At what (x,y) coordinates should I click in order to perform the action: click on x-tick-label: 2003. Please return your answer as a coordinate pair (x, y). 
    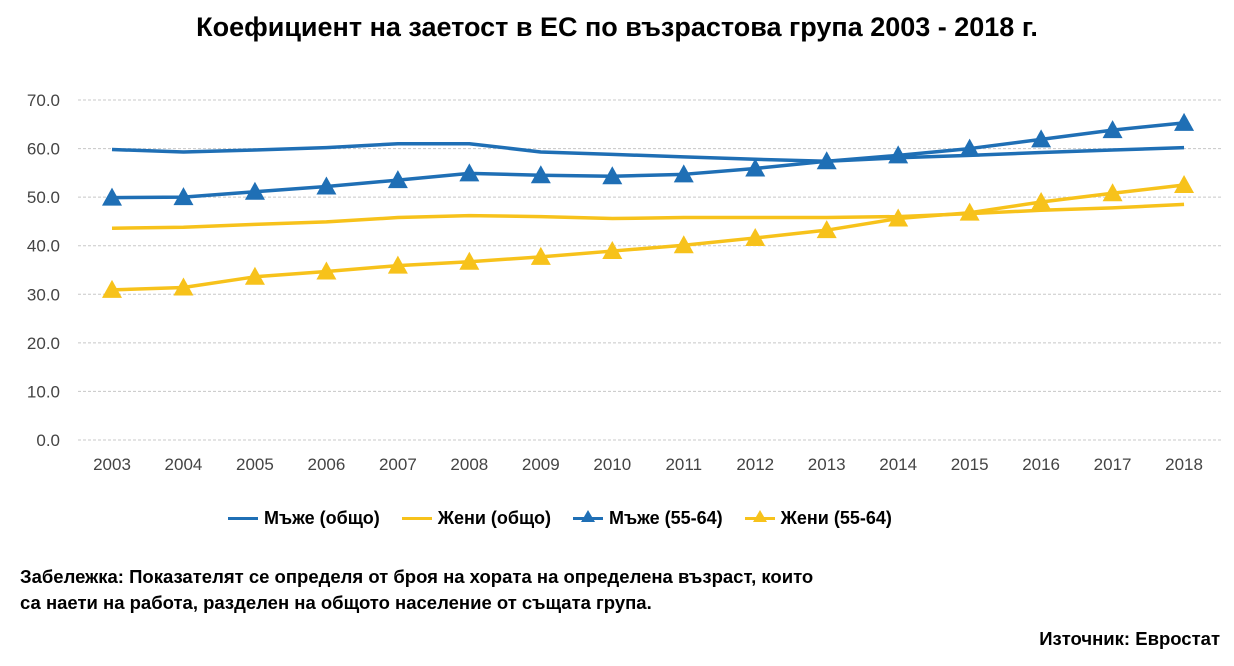
    Looking at the image, I should click on (112, 464).